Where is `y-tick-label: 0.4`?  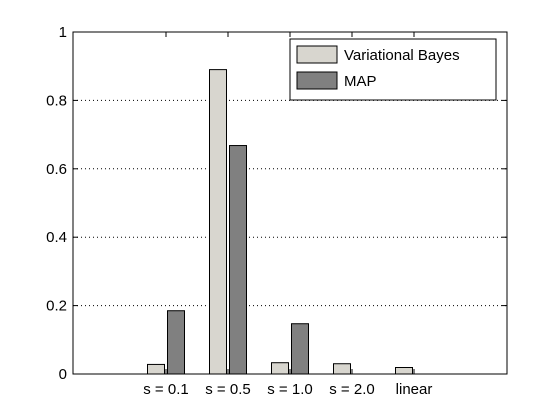 y-tick-label: 0.4 is located at coordinates (56, 237).